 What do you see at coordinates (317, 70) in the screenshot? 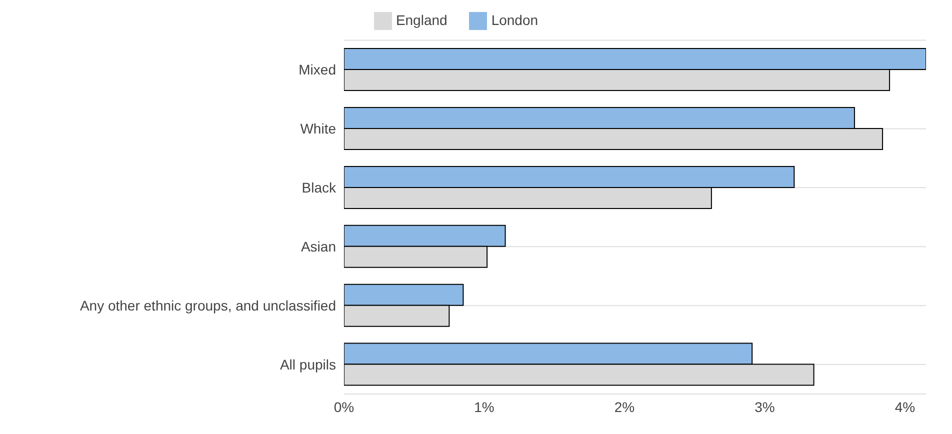
I see `y-tick-label: Mixed` at bounding box center [317, 70].